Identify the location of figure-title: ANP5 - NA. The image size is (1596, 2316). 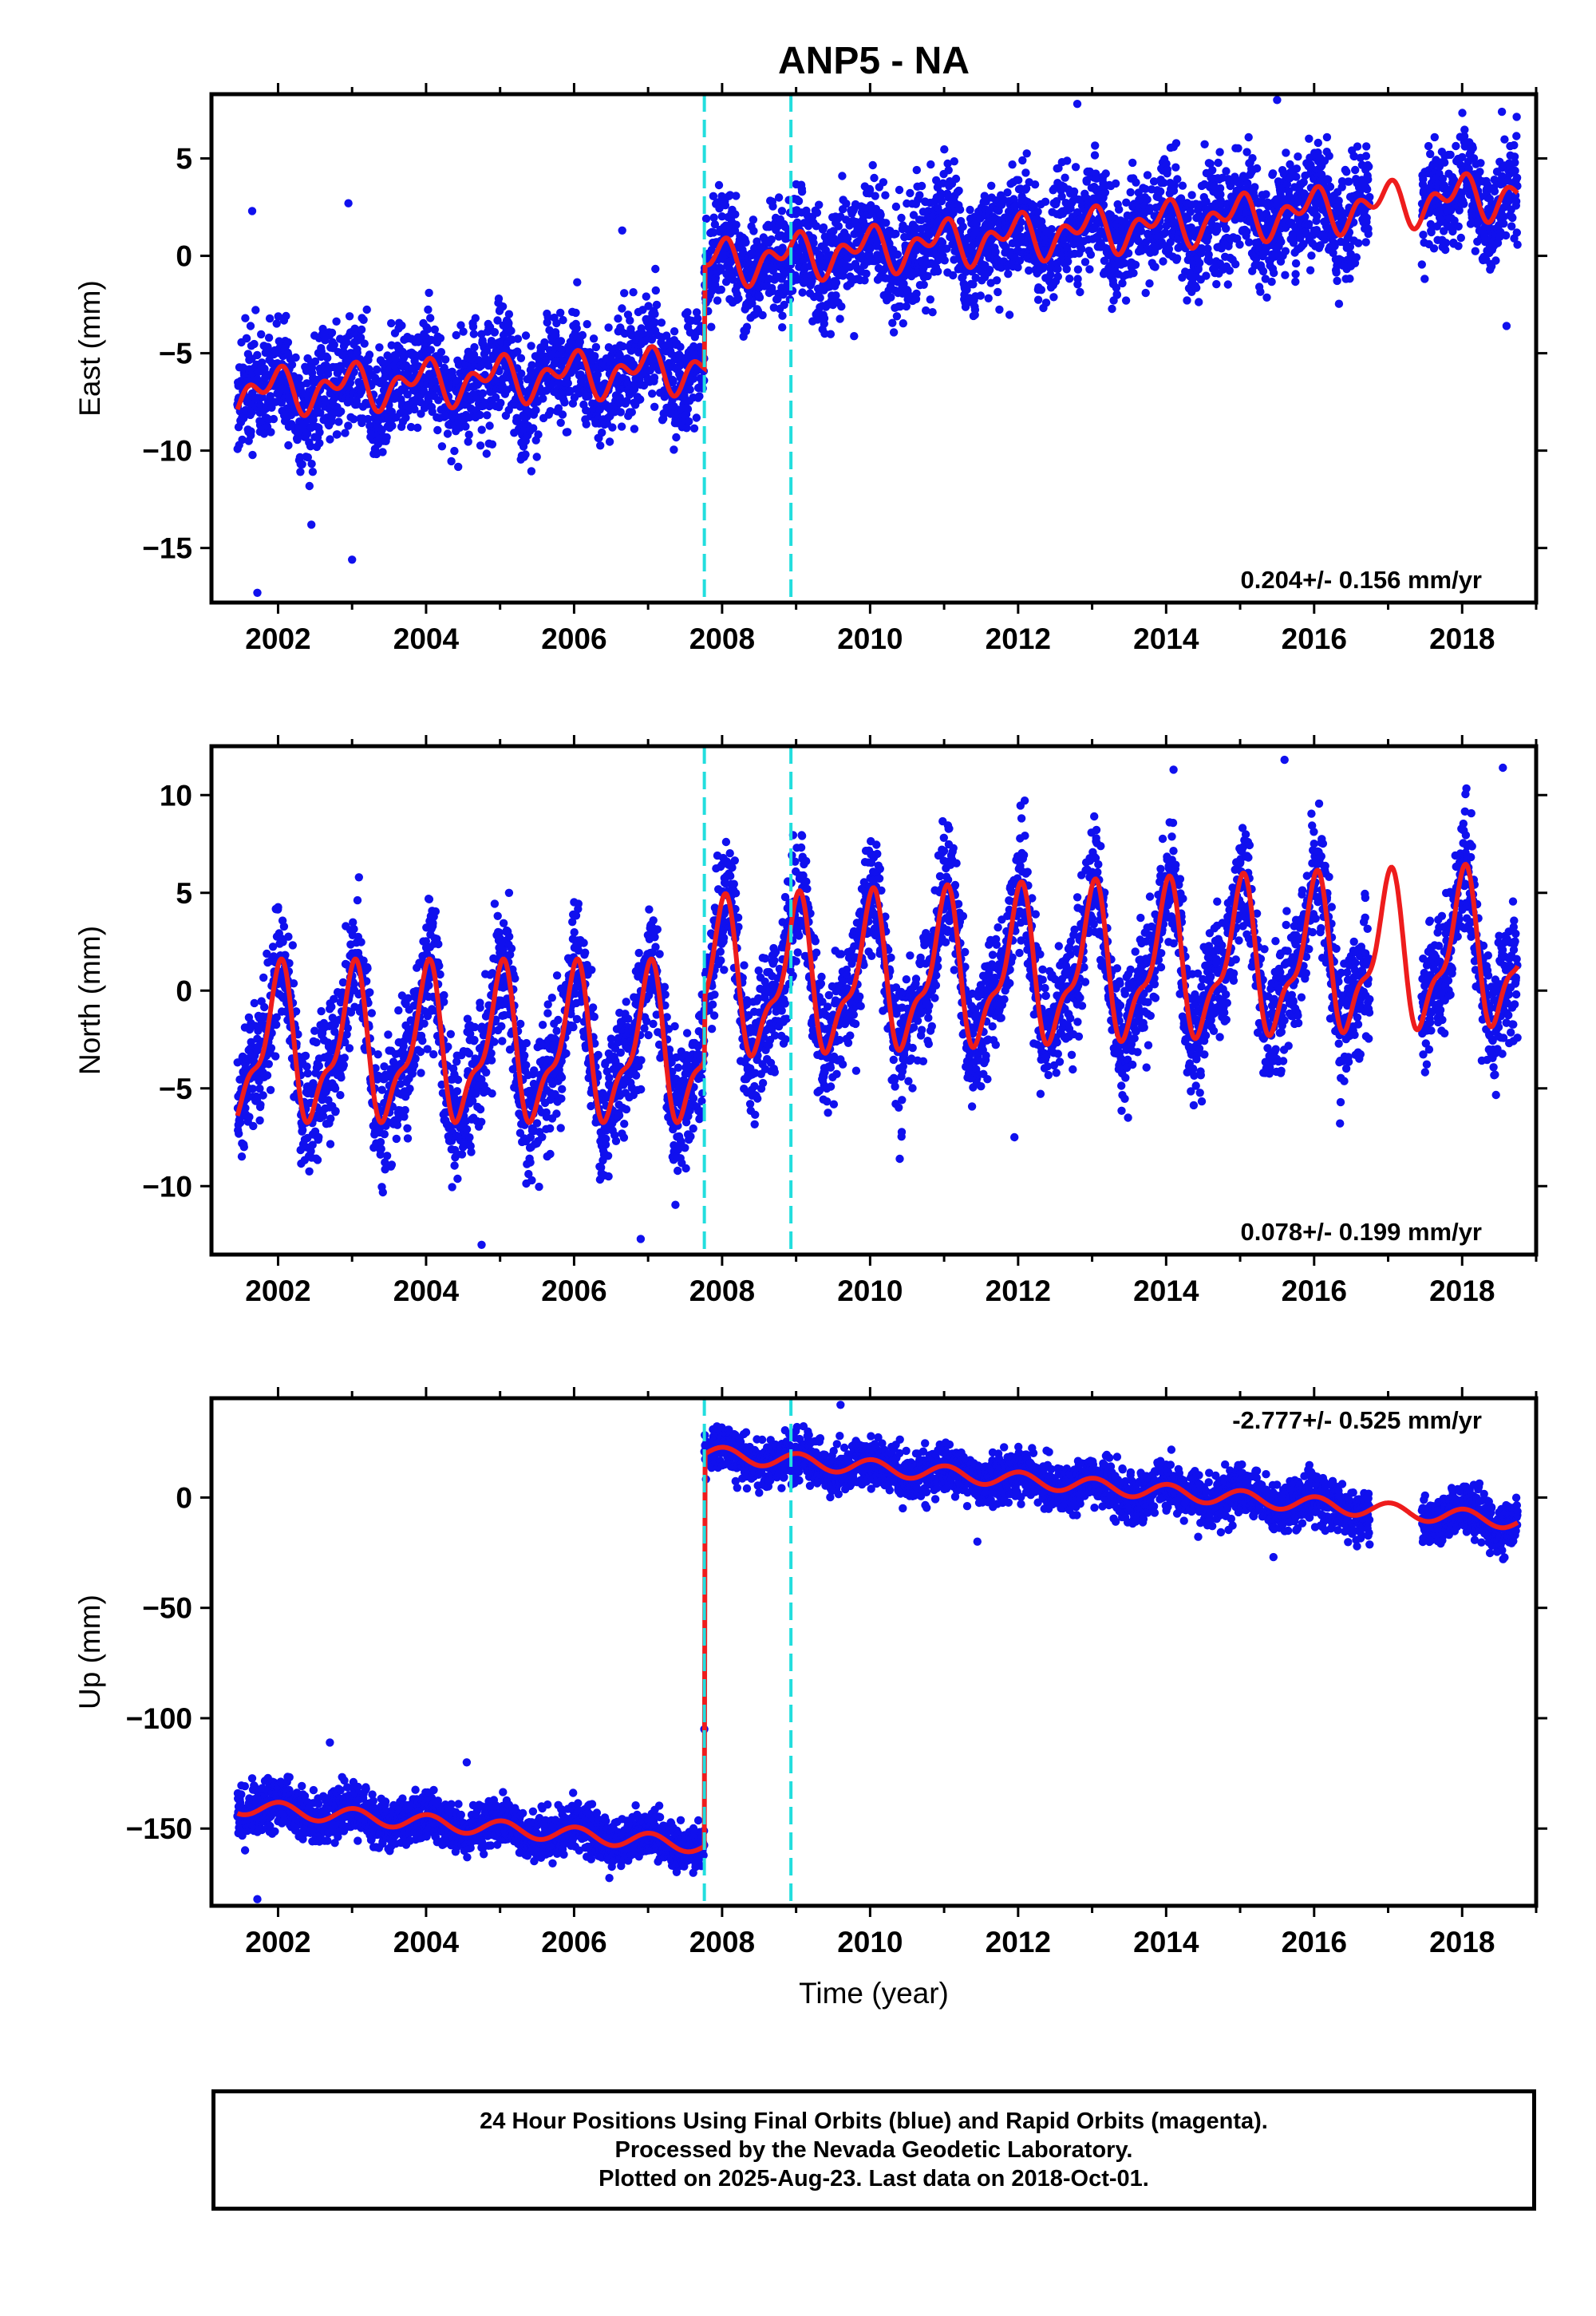
(874, 61).